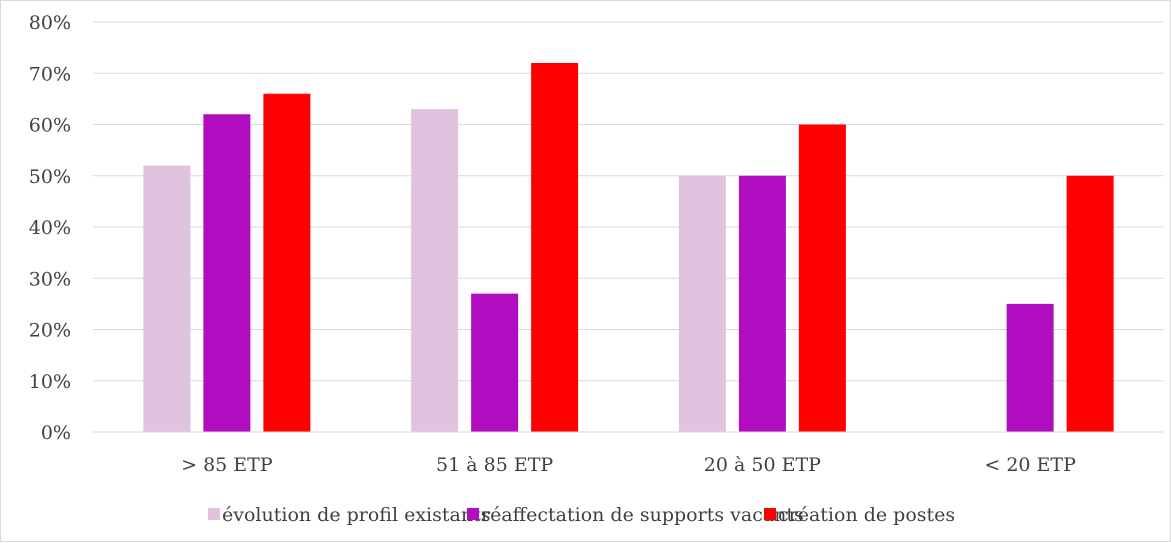 Image resolution: width=1171 pixels, height=543 pixels. What do you see at coordinates (50, 74) in the screenshot?
I see `y-tick-label: 70%` at bounding box center [50, 74].